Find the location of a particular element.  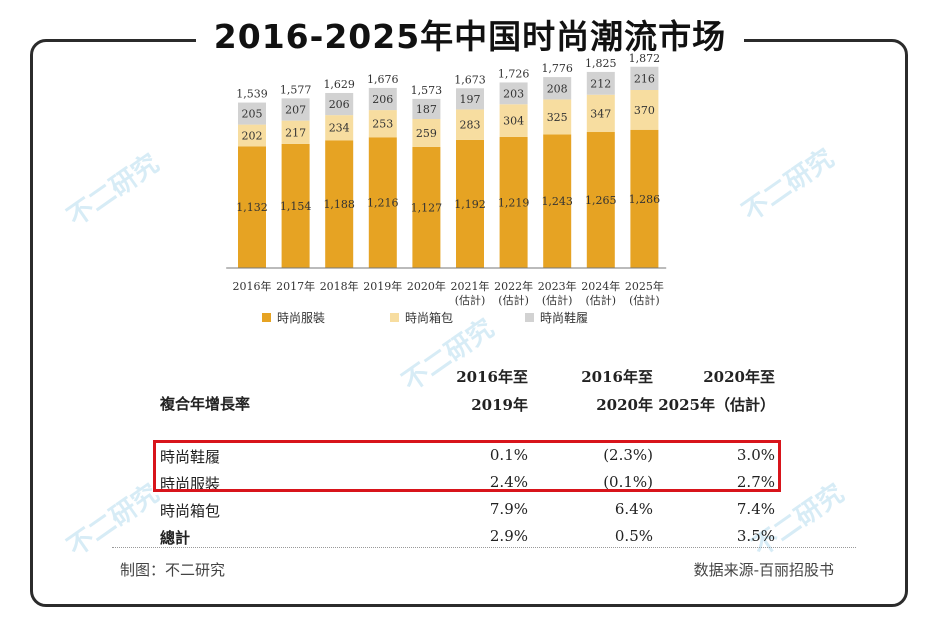

legend-label: 時尚鞋履 is located at coordinates (564, 317).